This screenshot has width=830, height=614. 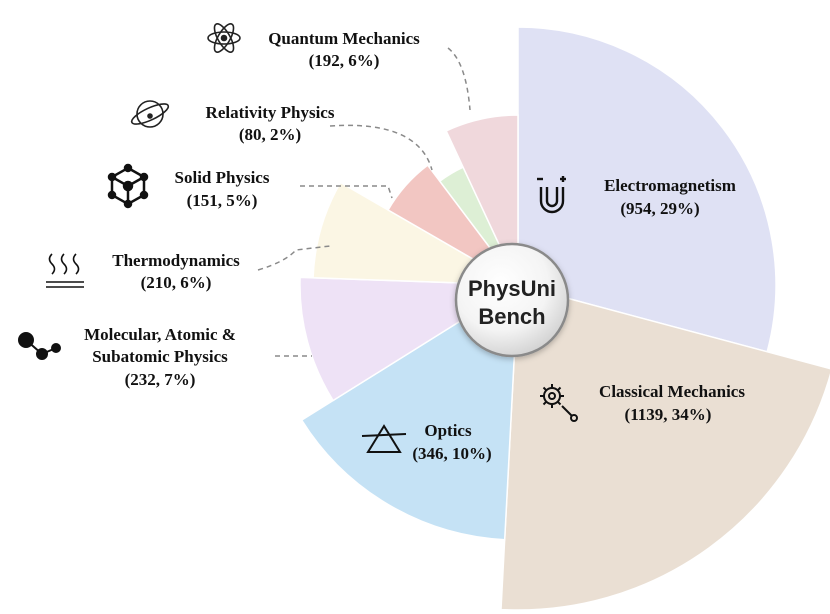 I want to click on slice-value-label: (346, 10%), so click(x=451, y=453).